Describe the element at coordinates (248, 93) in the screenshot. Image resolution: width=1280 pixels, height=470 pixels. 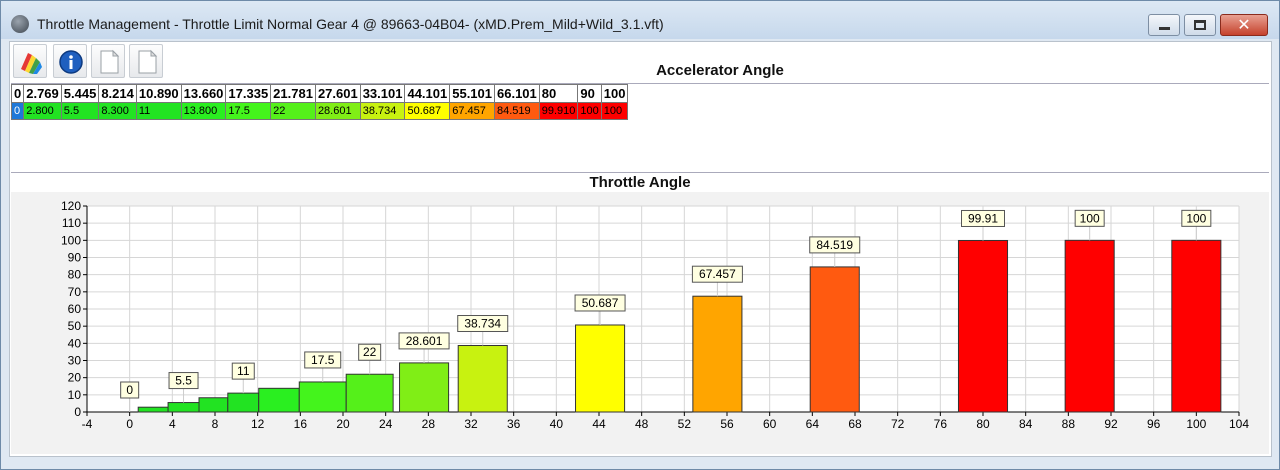
I see `column-header: 17.335` at that location.